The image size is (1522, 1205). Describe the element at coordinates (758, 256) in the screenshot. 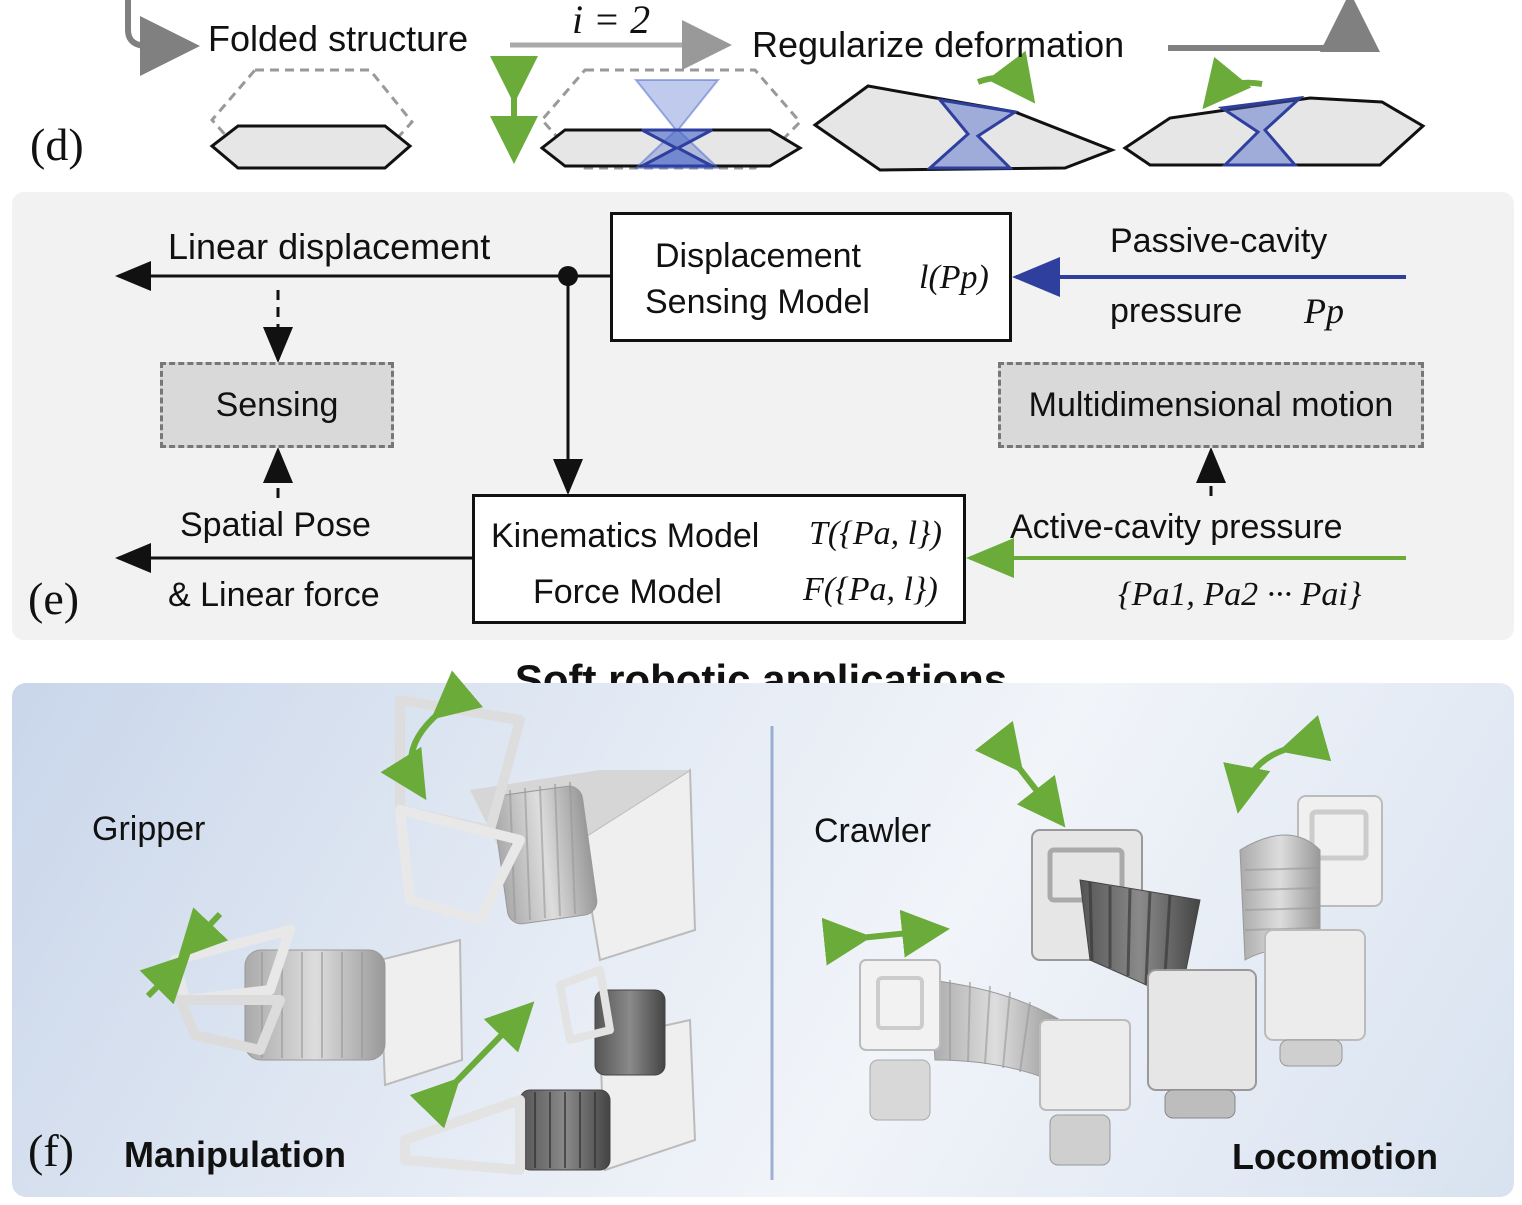

I see `displacement-model-line1: Displacement` at that location.